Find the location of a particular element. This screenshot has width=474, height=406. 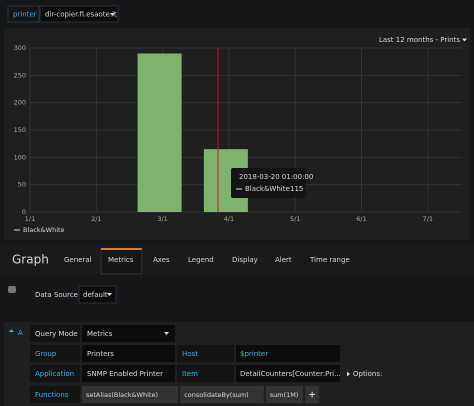

application: SNMP Enabled Printer is located at coordinates (125, 374).